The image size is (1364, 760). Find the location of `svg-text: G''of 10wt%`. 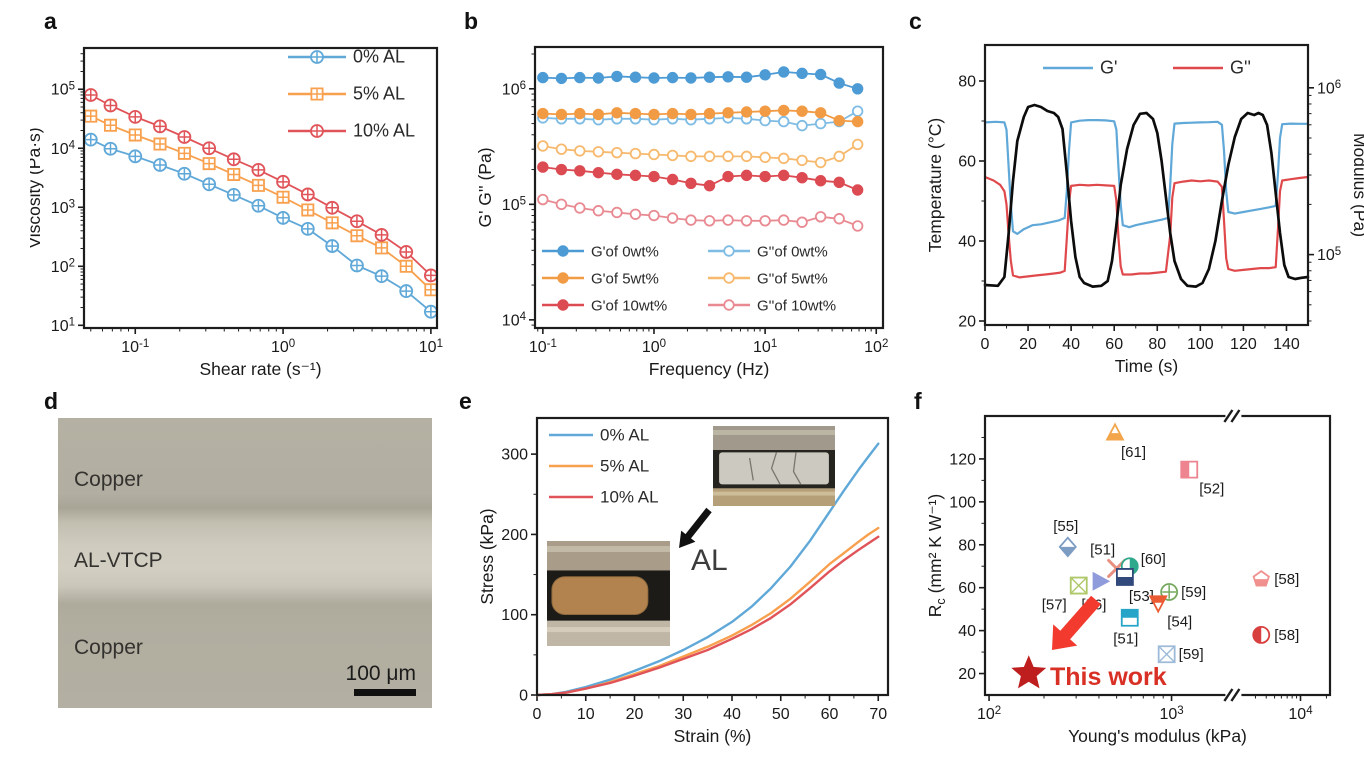

svg-text: G''of 10wt% is located at coordinates (796, 306).